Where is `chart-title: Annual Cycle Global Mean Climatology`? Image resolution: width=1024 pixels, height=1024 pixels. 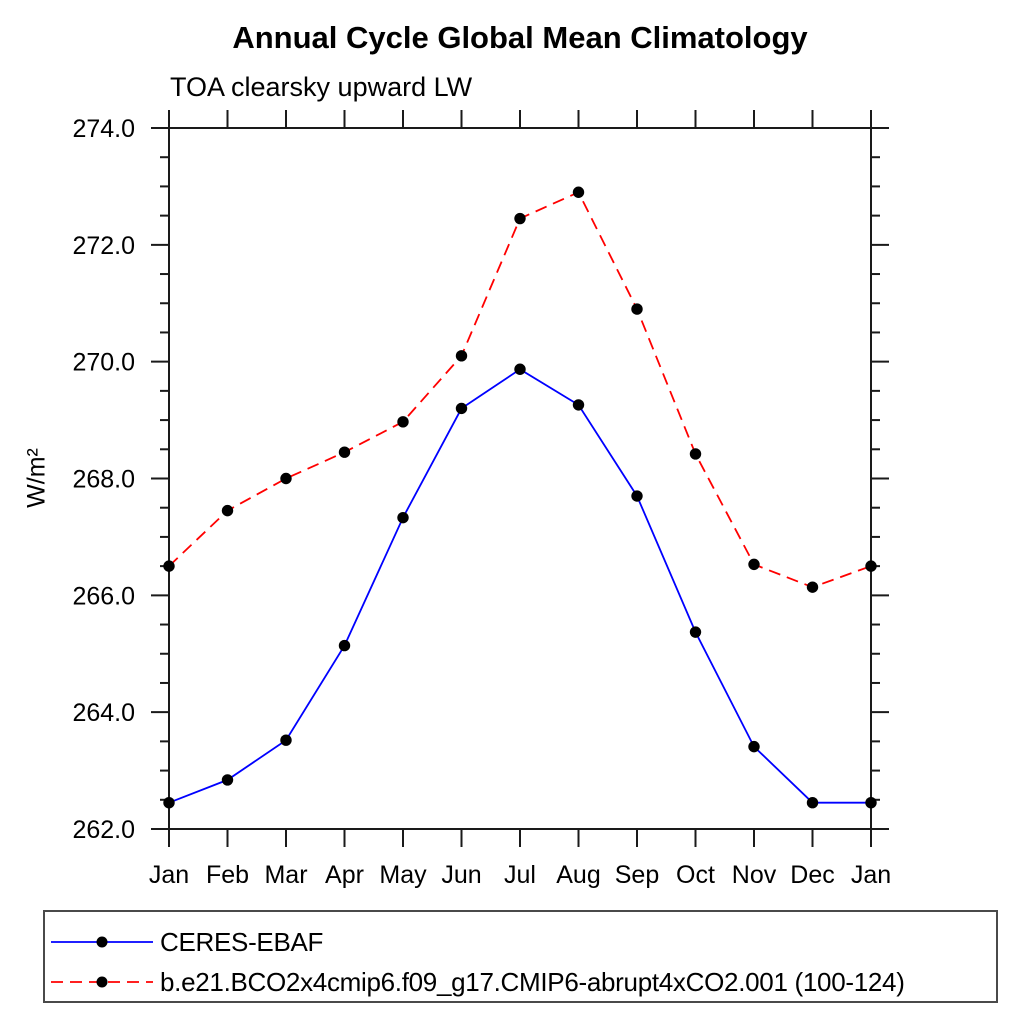 chart-title: Annual Cycle Global Mean Climatology is located at coordinates (520, 37).